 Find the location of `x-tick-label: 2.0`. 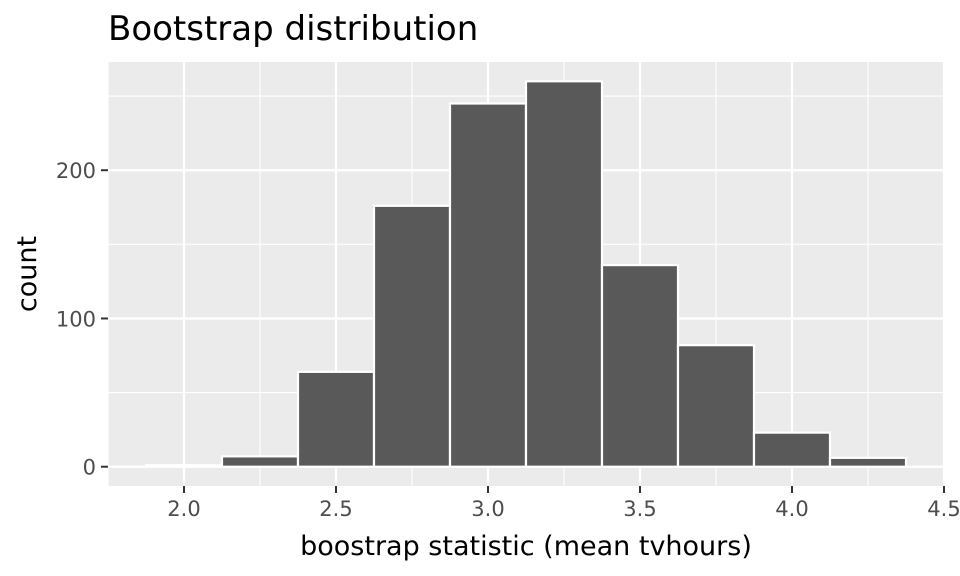

x-tick-label: 2.0 is located at coordinates (183, 509).